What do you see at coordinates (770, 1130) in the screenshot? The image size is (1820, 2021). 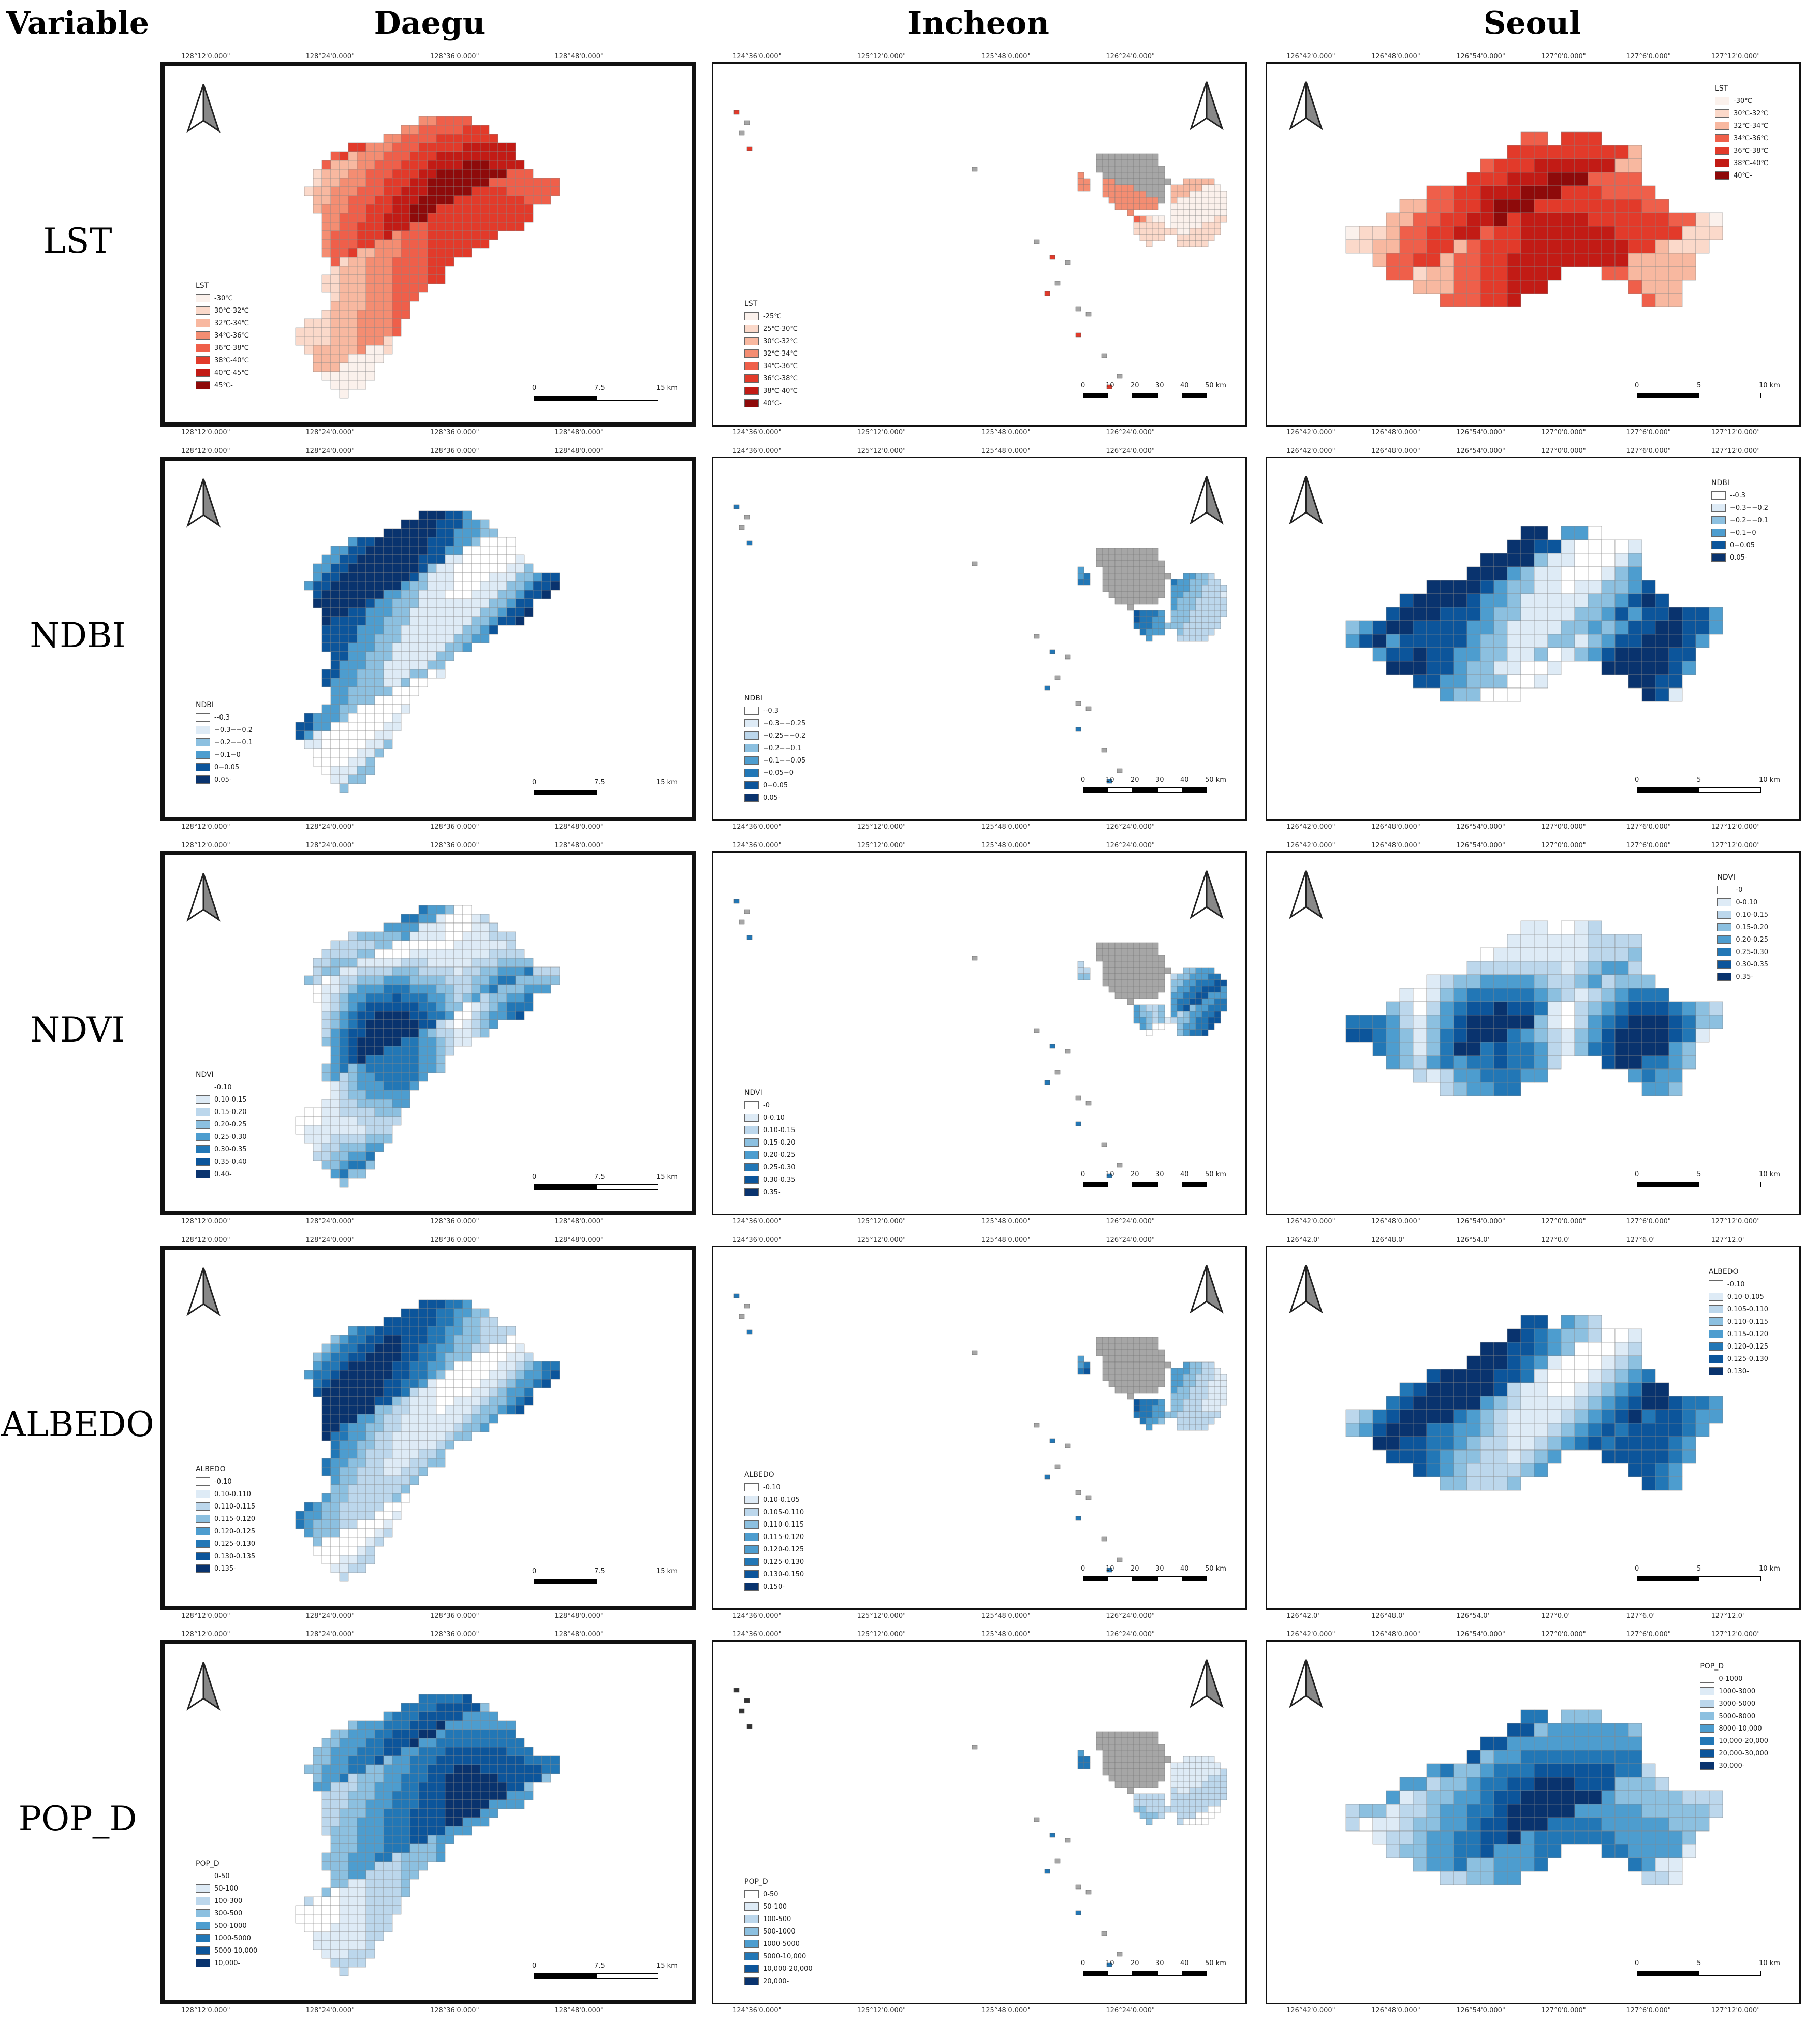 I see `legend-item: 0.10-0.15` at bounding box center [770, 1130].